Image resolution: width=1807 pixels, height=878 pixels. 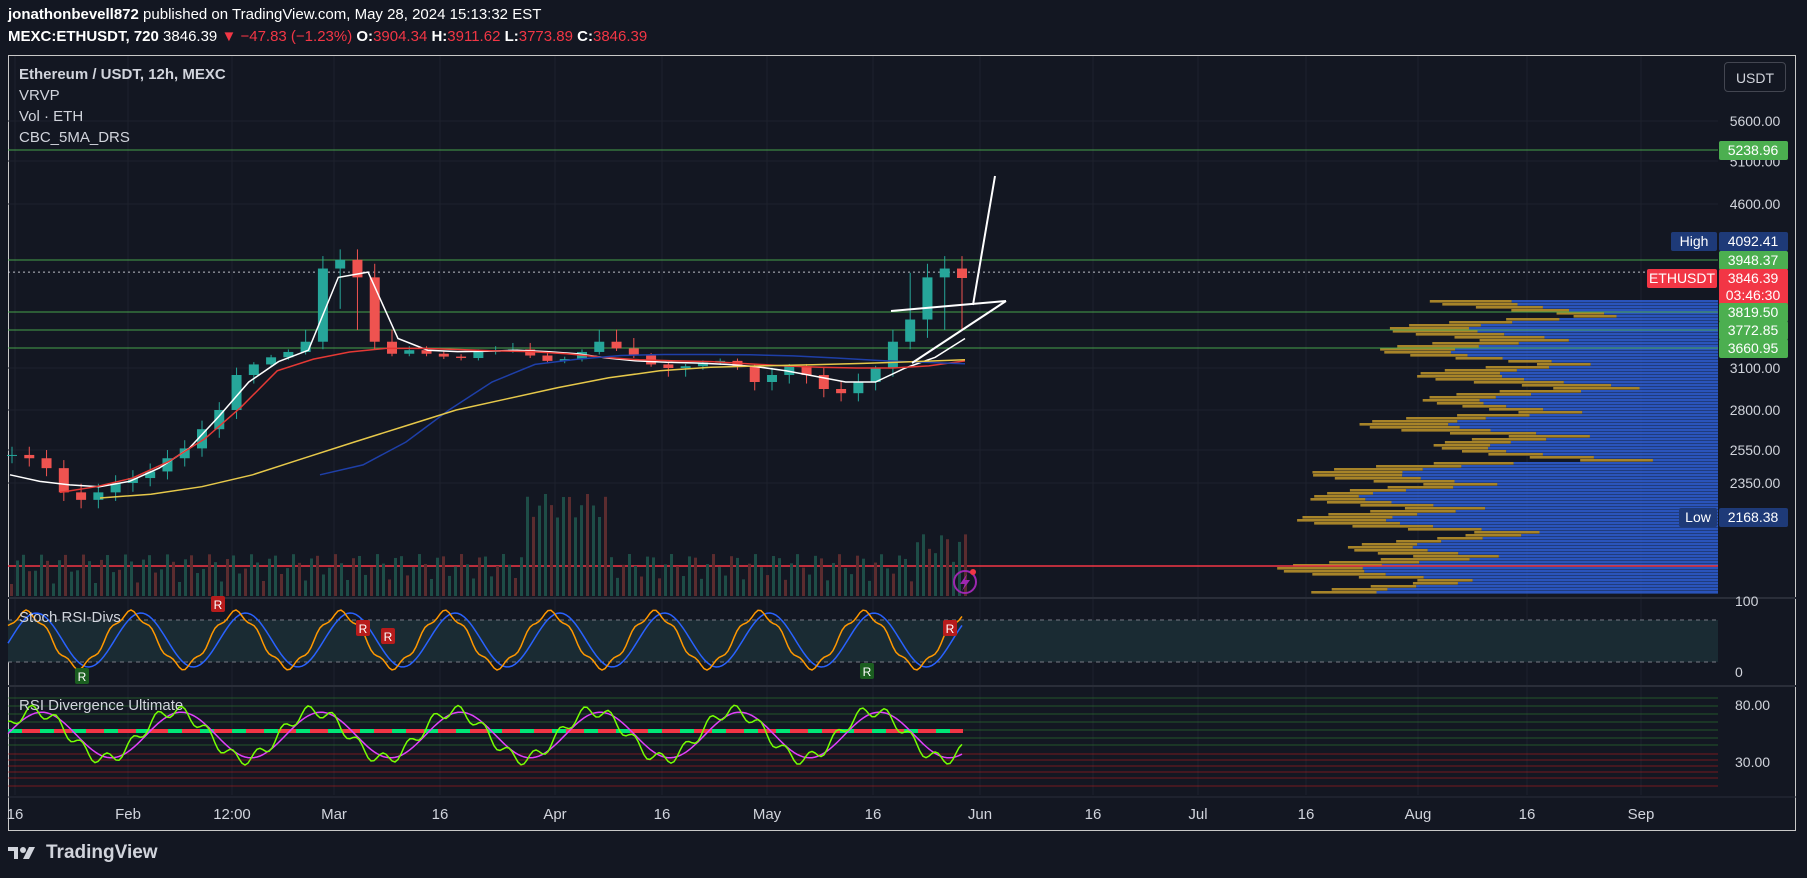 I want to click on currency-button: USDT, so click(x=1755, y=77).